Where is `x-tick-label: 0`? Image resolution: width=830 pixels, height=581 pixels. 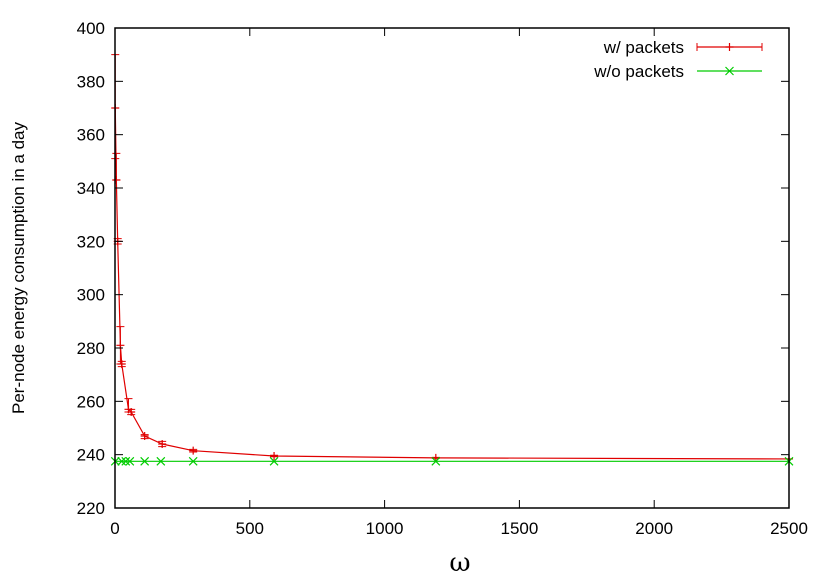
x-tick-label: 0 is located at coordinates (114, 528).